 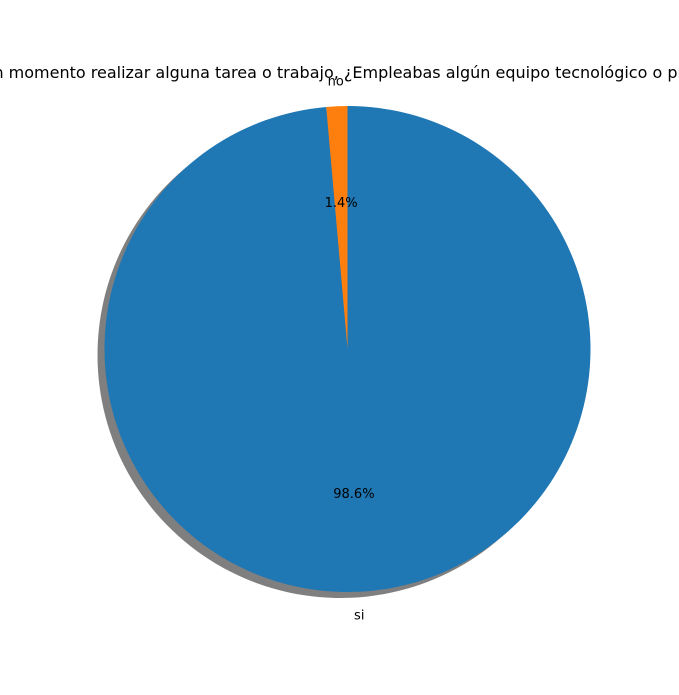 What do you see at coordinates (336, 81) in the screenshot?
I see `slice-label-no: no` at bounding box center [336, 81].